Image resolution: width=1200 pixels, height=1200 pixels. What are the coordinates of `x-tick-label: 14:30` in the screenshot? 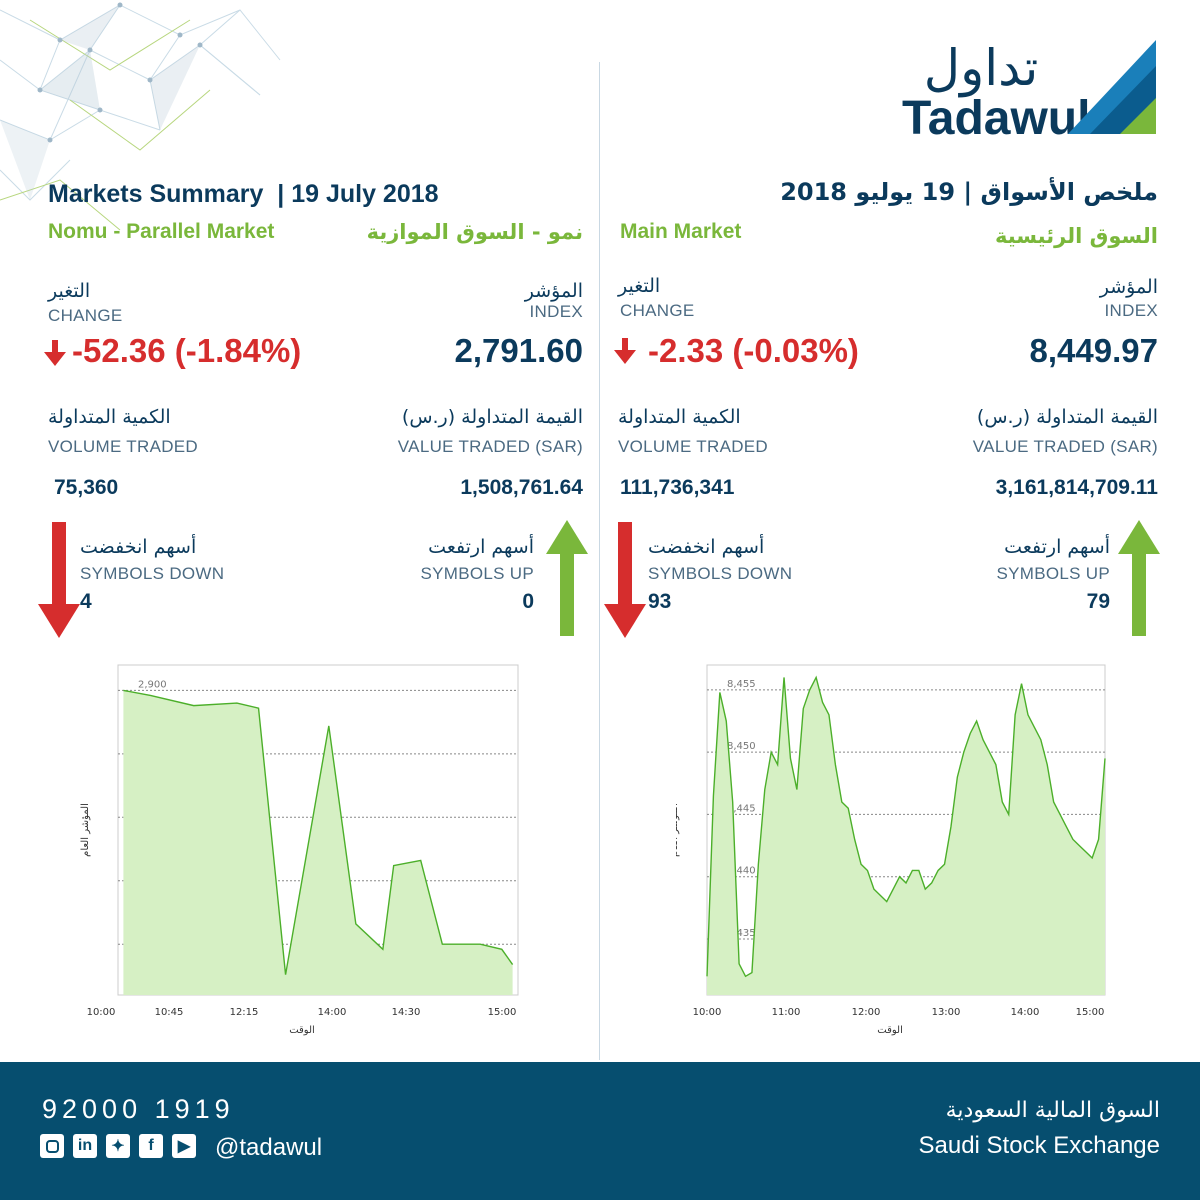 It's located at (406, 1012).